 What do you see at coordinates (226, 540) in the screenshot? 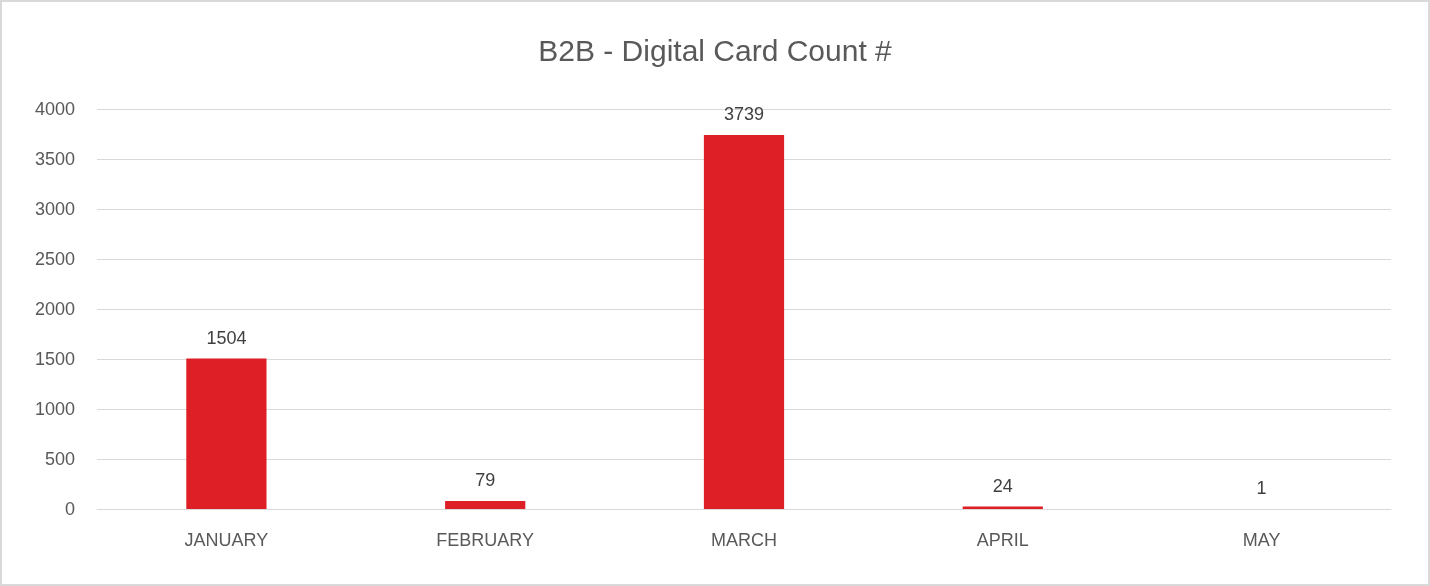
I see `x-tick-label: JANUARY` at bounding box center [226, 540].